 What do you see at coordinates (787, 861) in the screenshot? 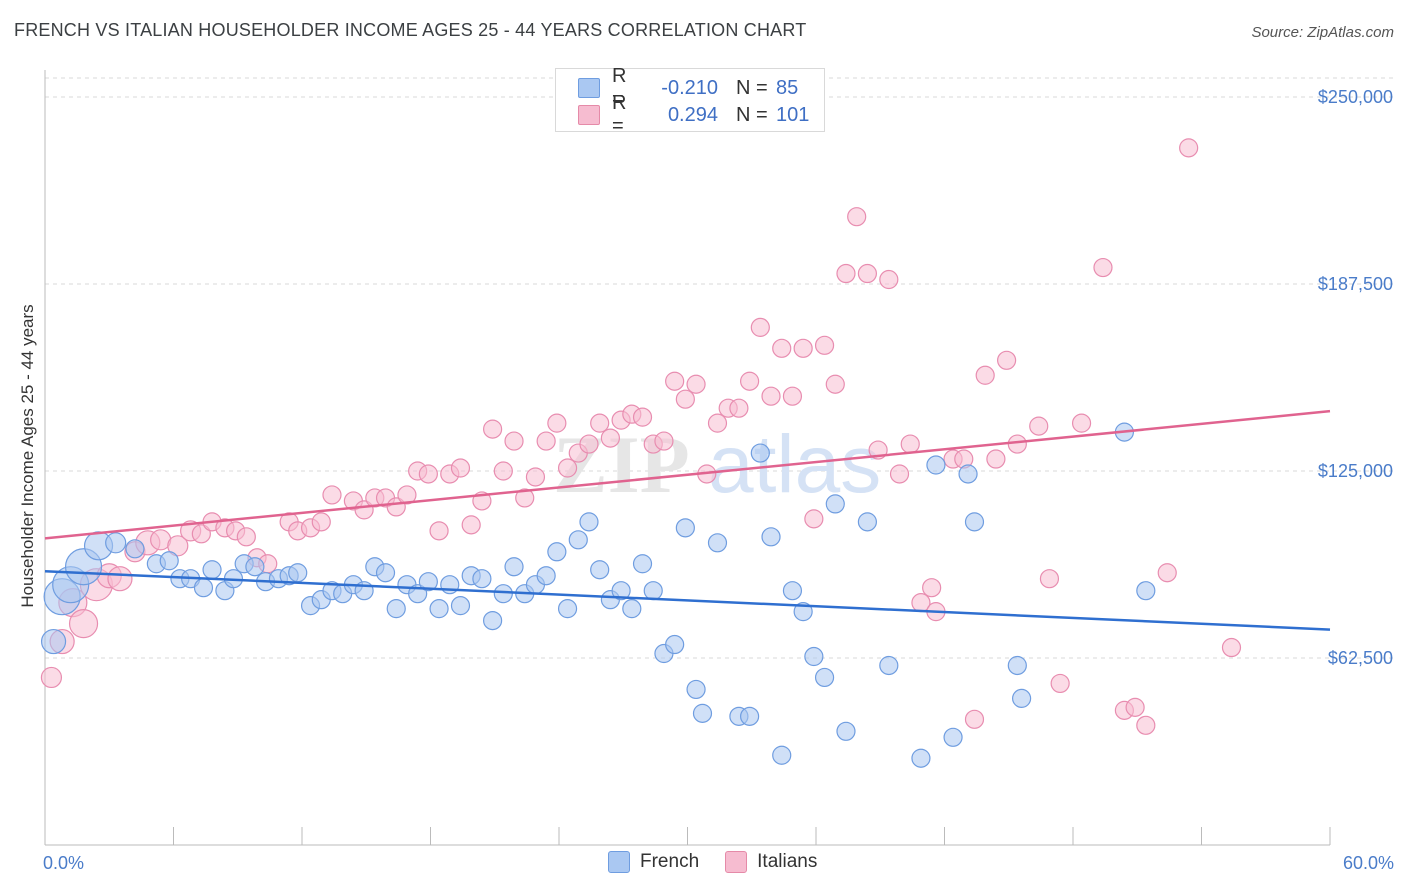
I see `italians-legend-label: Italians` at bounding box center [787, 861].